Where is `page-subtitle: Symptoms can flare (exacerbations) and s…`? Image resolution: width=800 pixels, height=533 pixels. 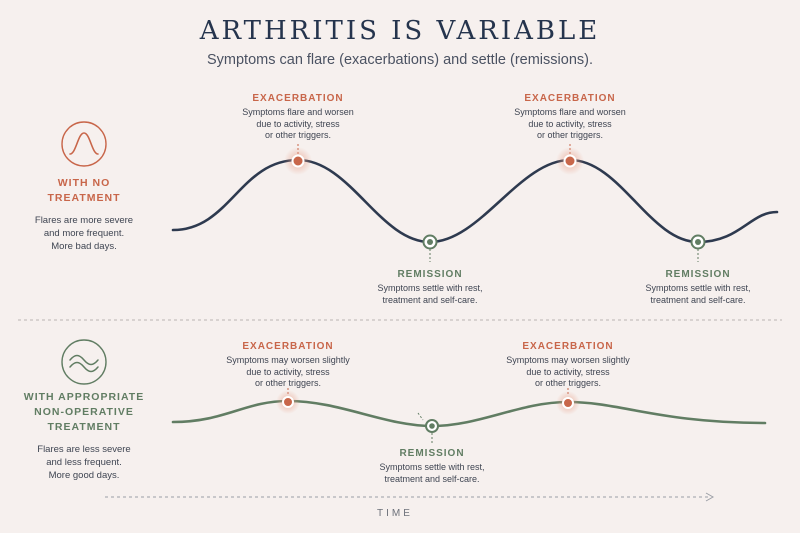 page-subtitle: Symptoms can flare (exacerbations) and s… is located at coordinates (399, 60).